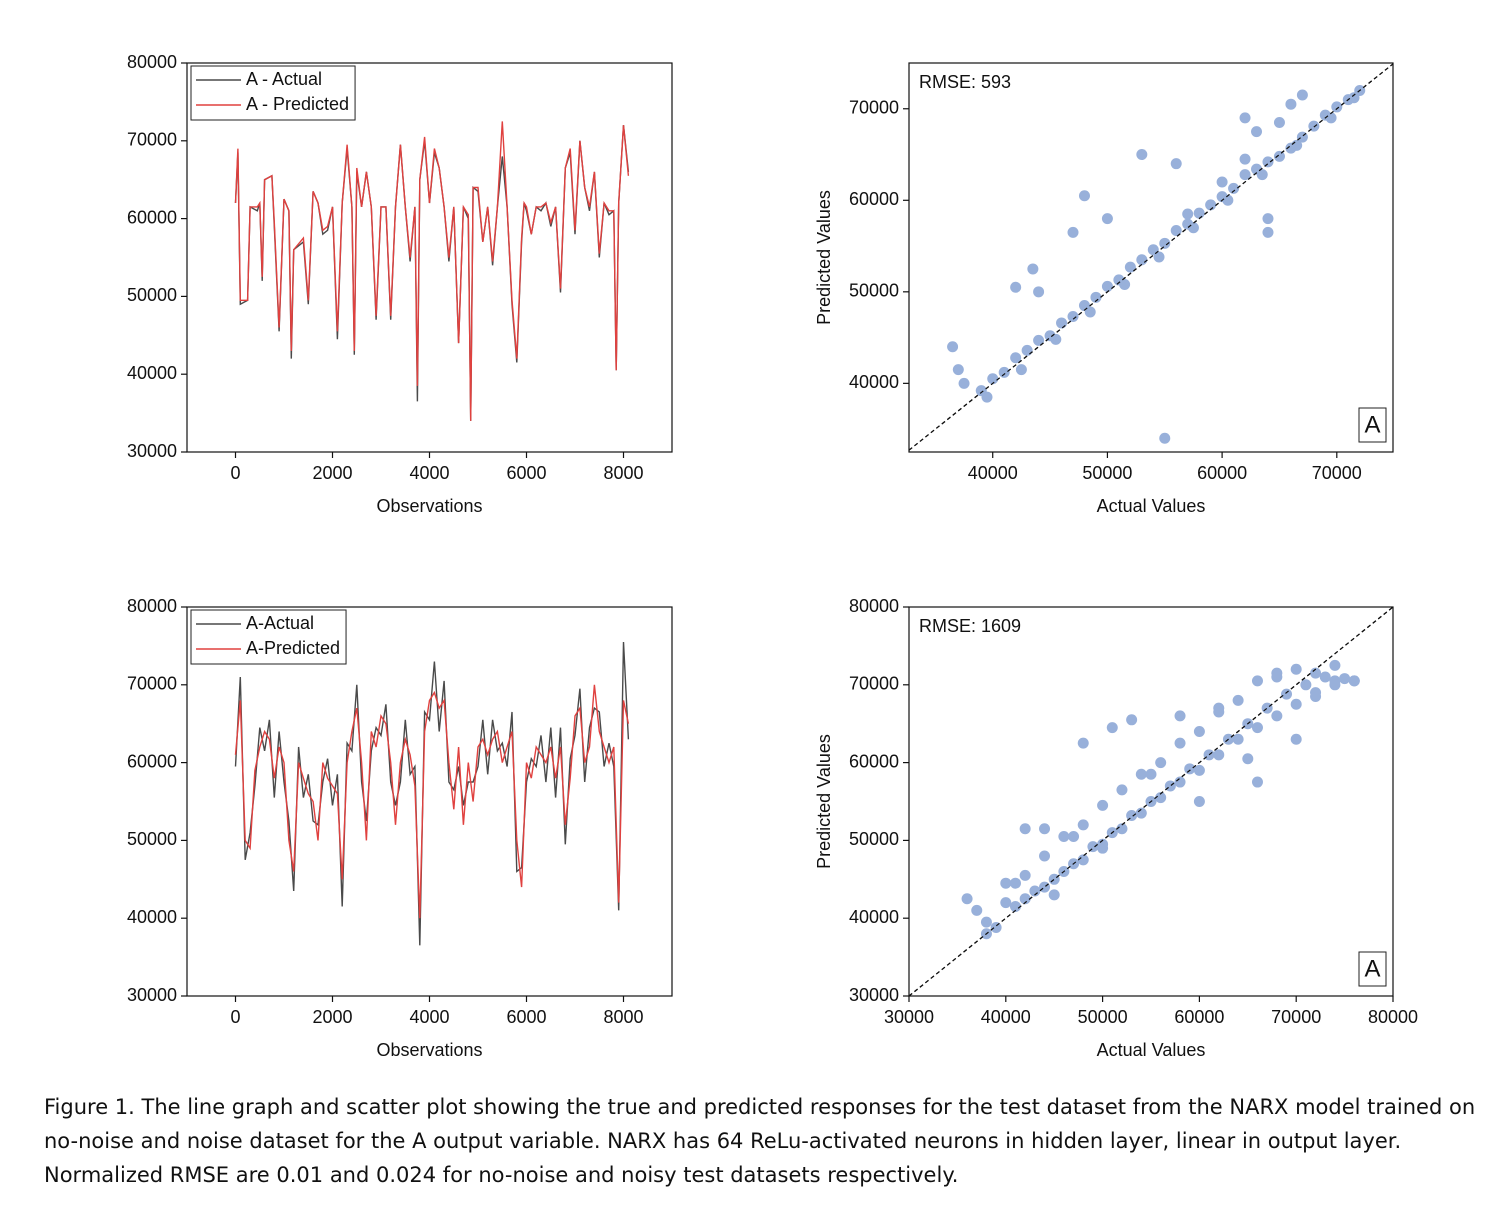 This screenshot has height=1232, width=1508. I want to click on x-tick-label: 50000, so click(1107, 473).